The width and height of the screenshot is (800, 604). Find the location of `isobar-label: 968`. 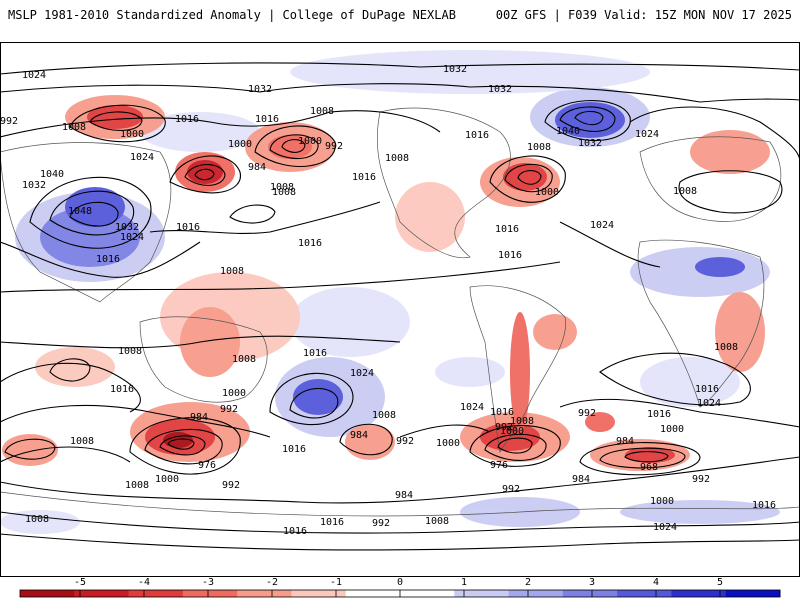

isobar-label: 968 is located at coordinates (649, 467).